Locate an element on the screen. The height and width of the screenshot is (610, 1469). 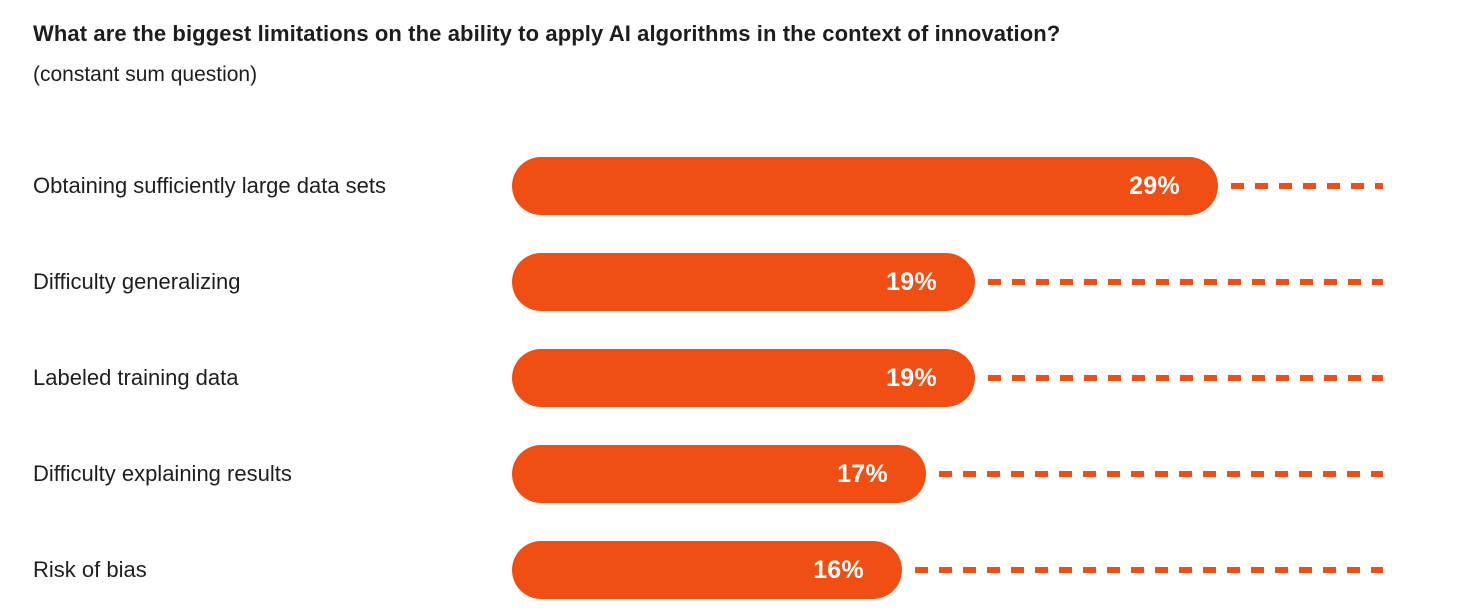
bar-value-label: 29% is located at coordinates (1154, 185).